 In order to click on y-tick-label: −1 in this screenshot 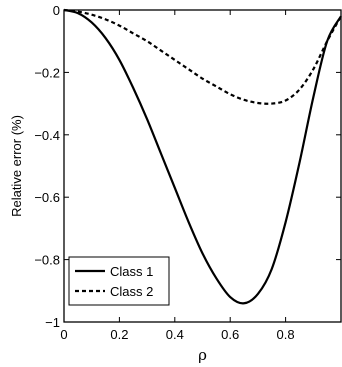, I will do `click(52, 322)`.